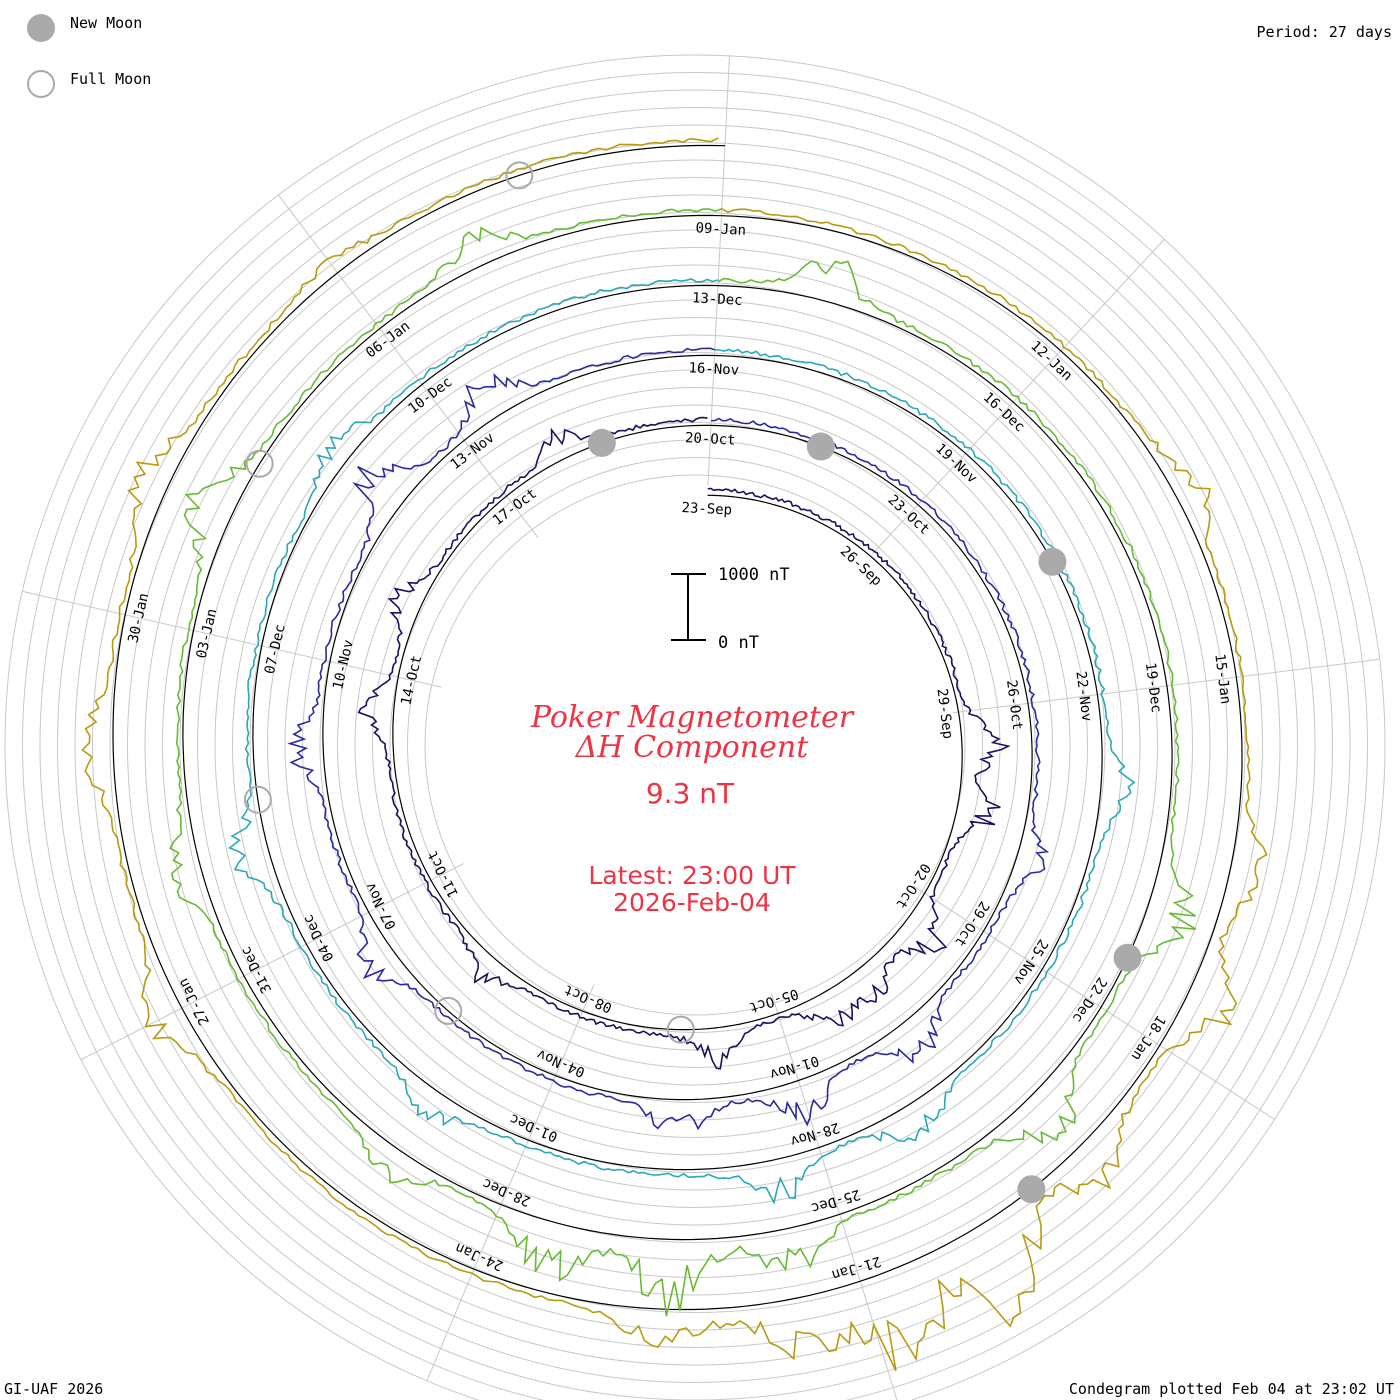  What do you see at coordinates (1030, 961) in the screenshot?
I see `date-label: 25-Nov` at bounding box center [1030, 961].